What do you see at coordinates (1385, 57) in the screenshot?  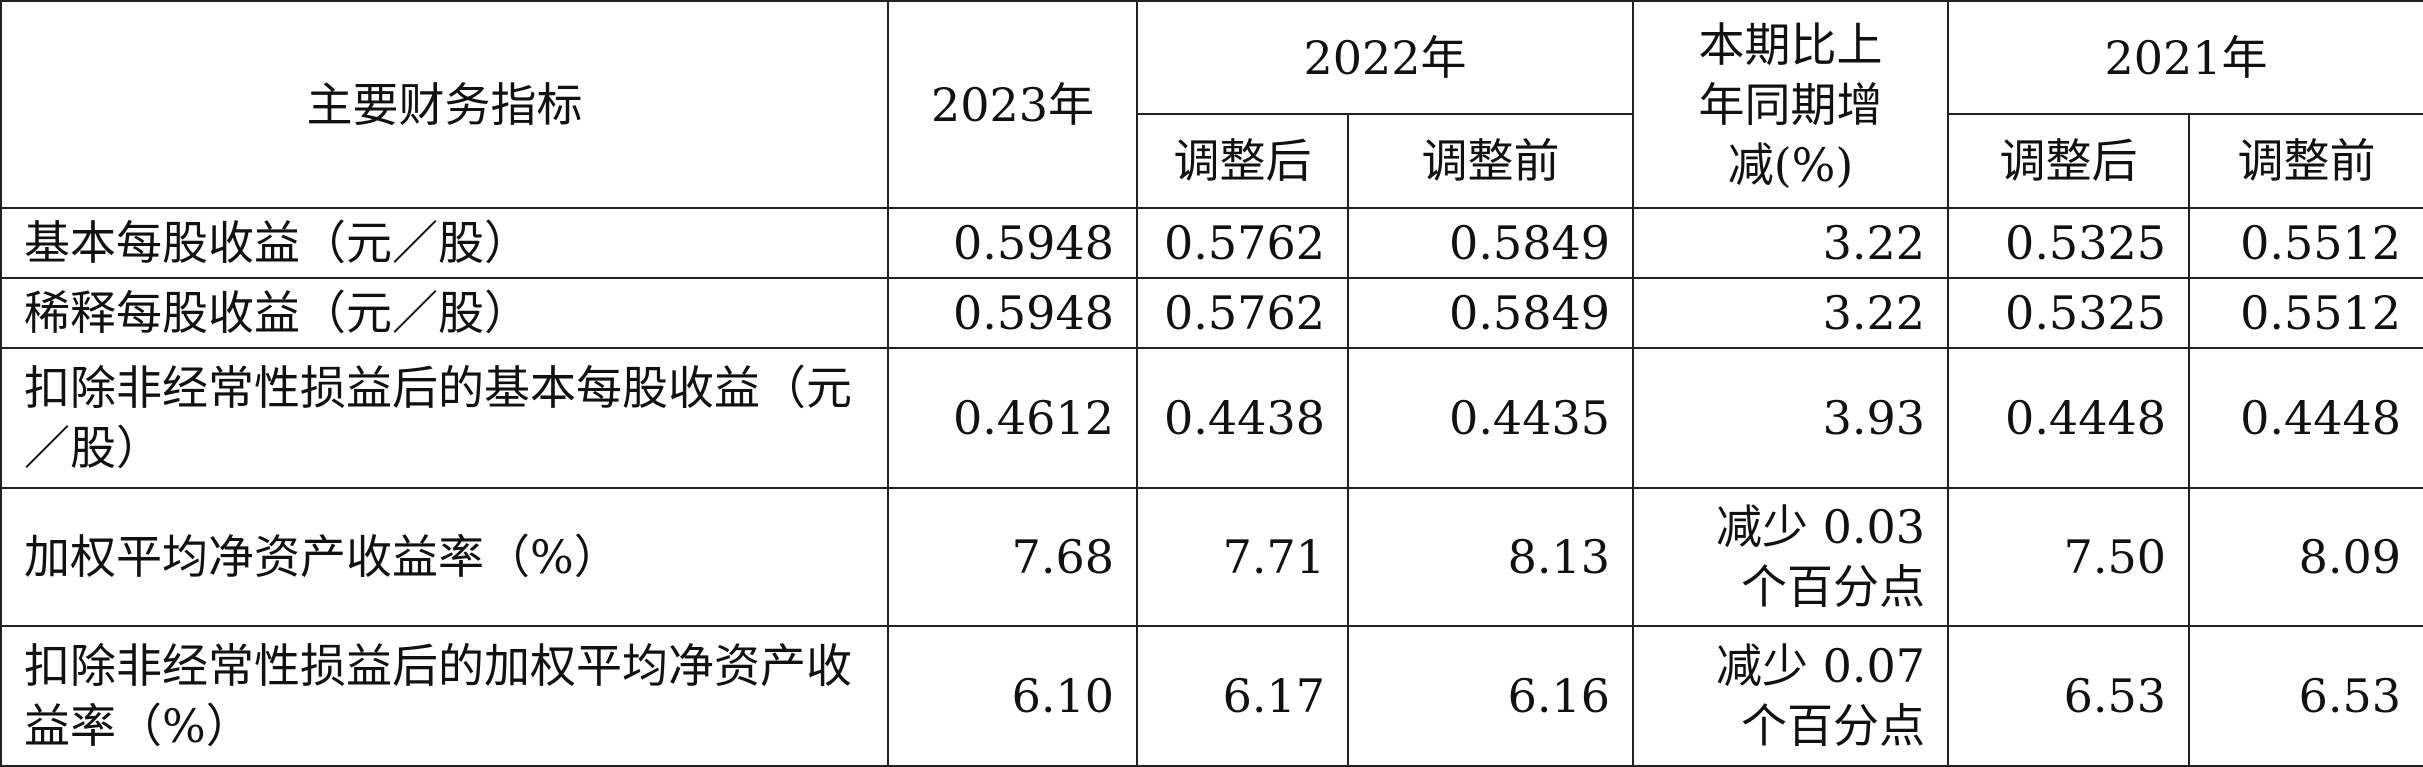 I see `header-2022: 2022年` at bounding box center [1385, 57].